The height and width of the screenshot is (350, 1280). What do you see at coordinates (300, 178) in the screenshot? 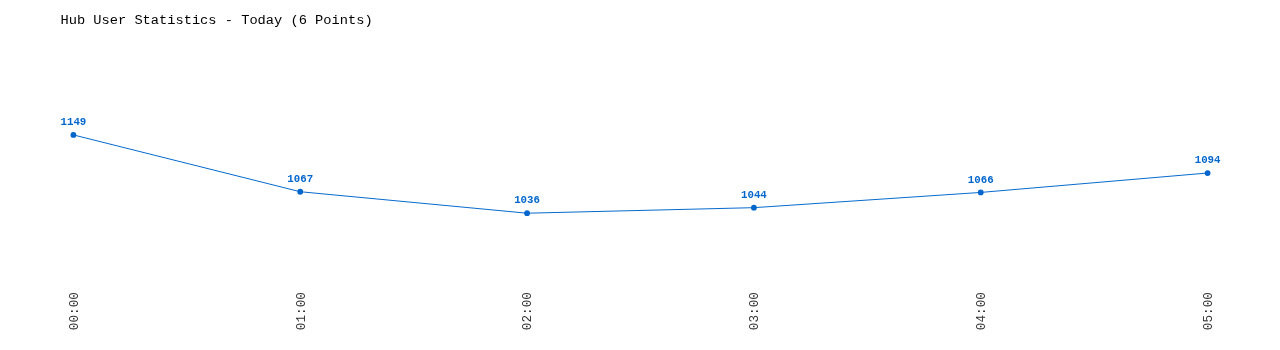
I see `data-label: 1067` at bounding box center [300, 178].